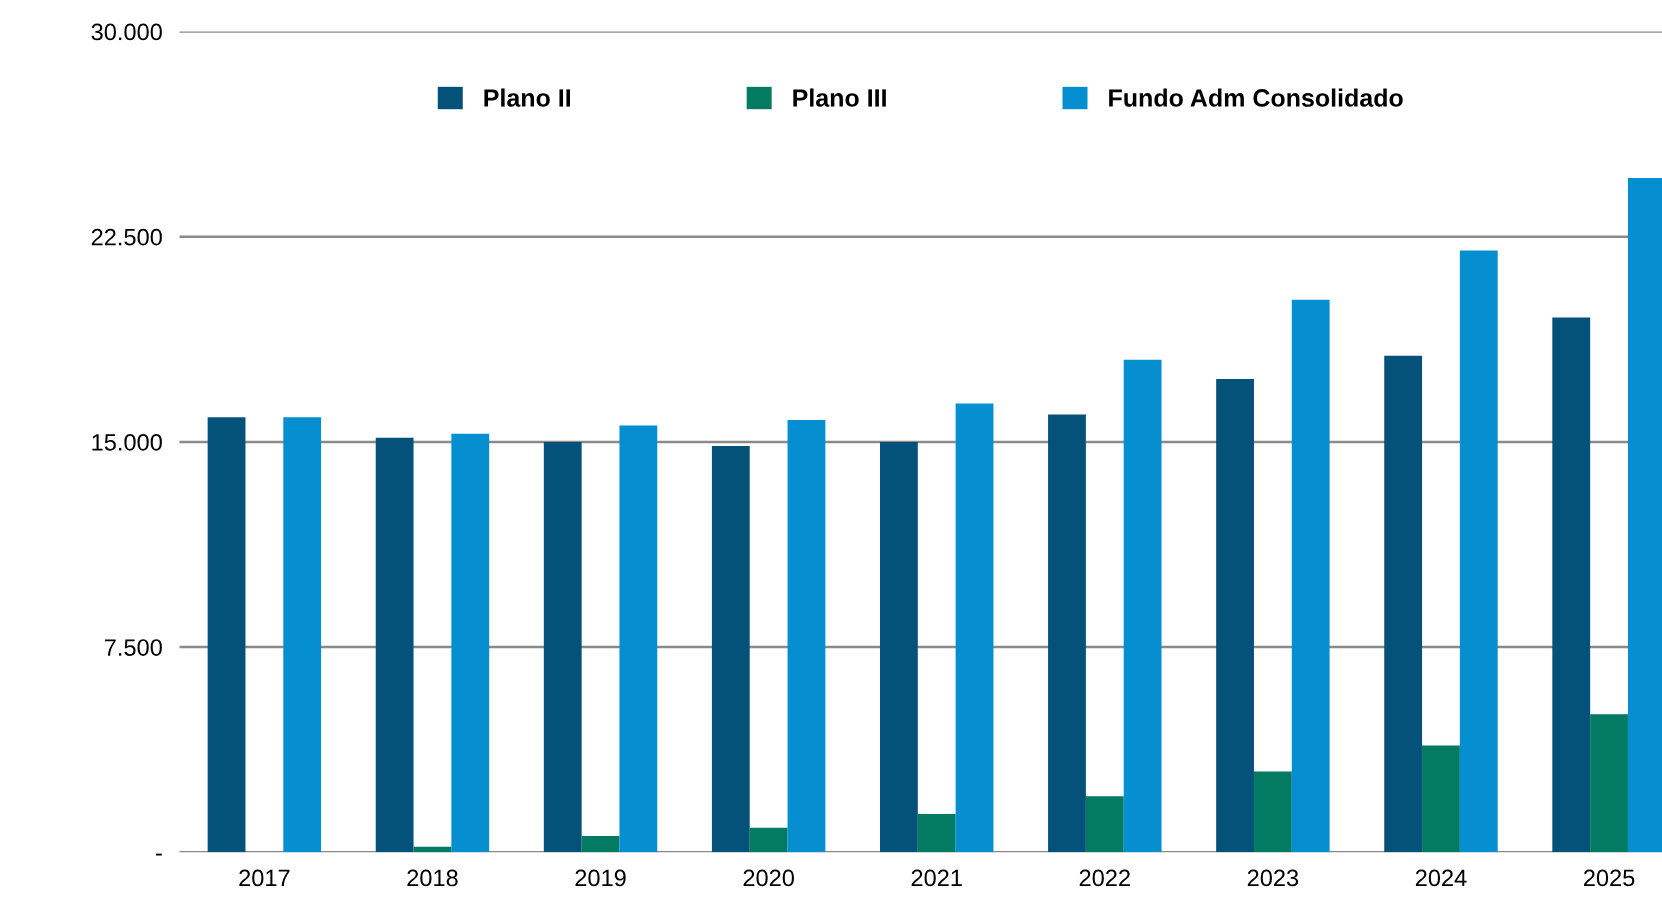  I want to click on y-tick-label: 7.500, so click(133, 647).